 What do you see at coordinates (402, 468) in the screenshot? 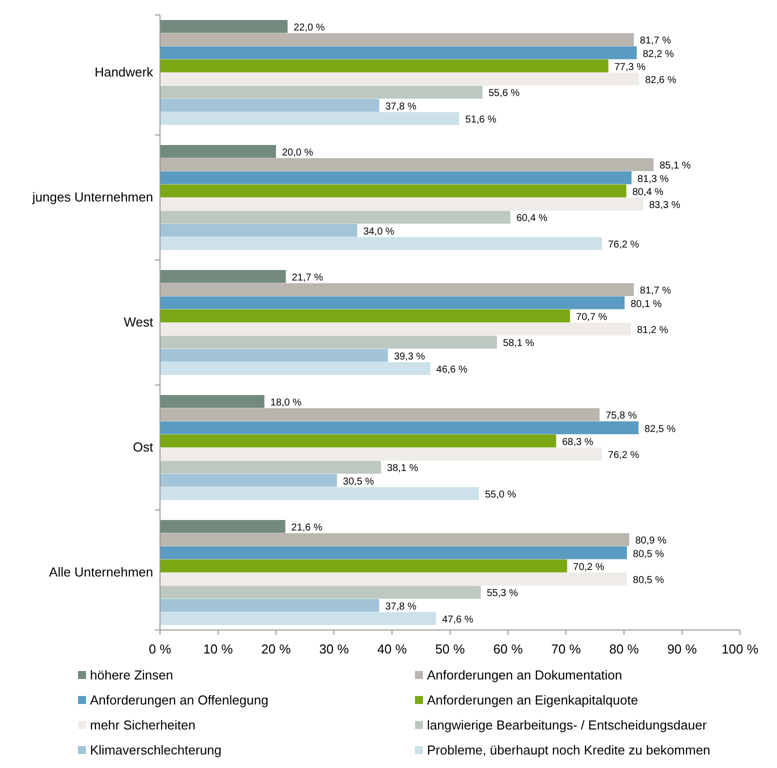
I see `data-label: 38,1 %` at bounding box center [402, 468].